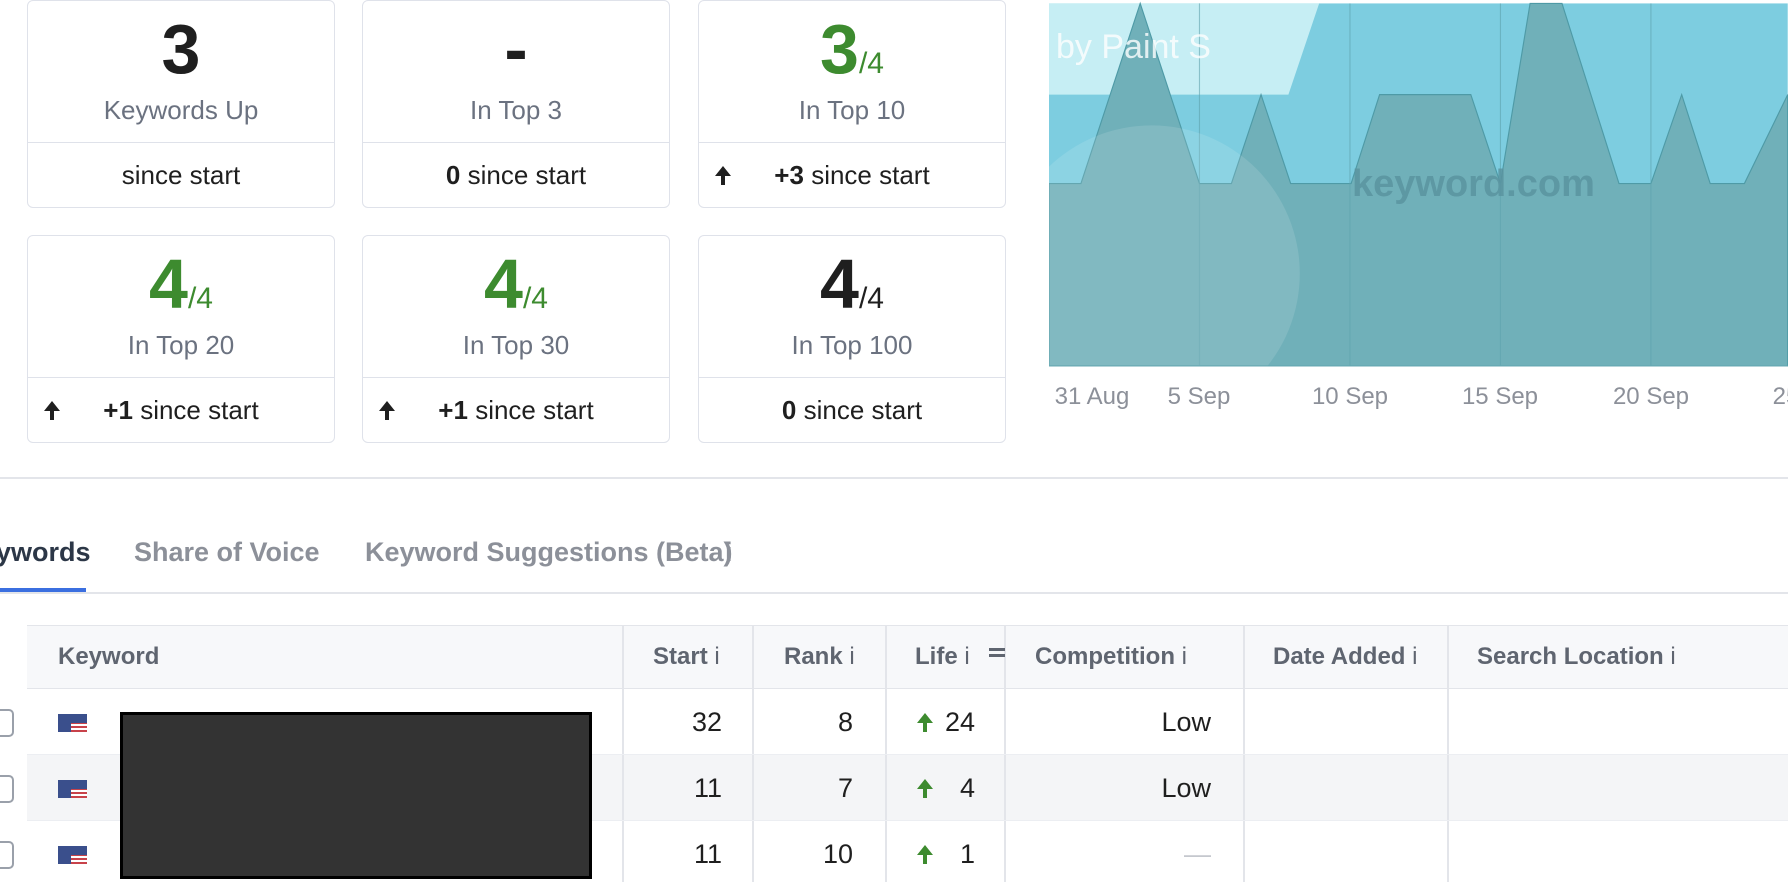  Describe the element at coordinates (1780, 396) in the screenshot. I see `x-tick-label: 25` at that location.